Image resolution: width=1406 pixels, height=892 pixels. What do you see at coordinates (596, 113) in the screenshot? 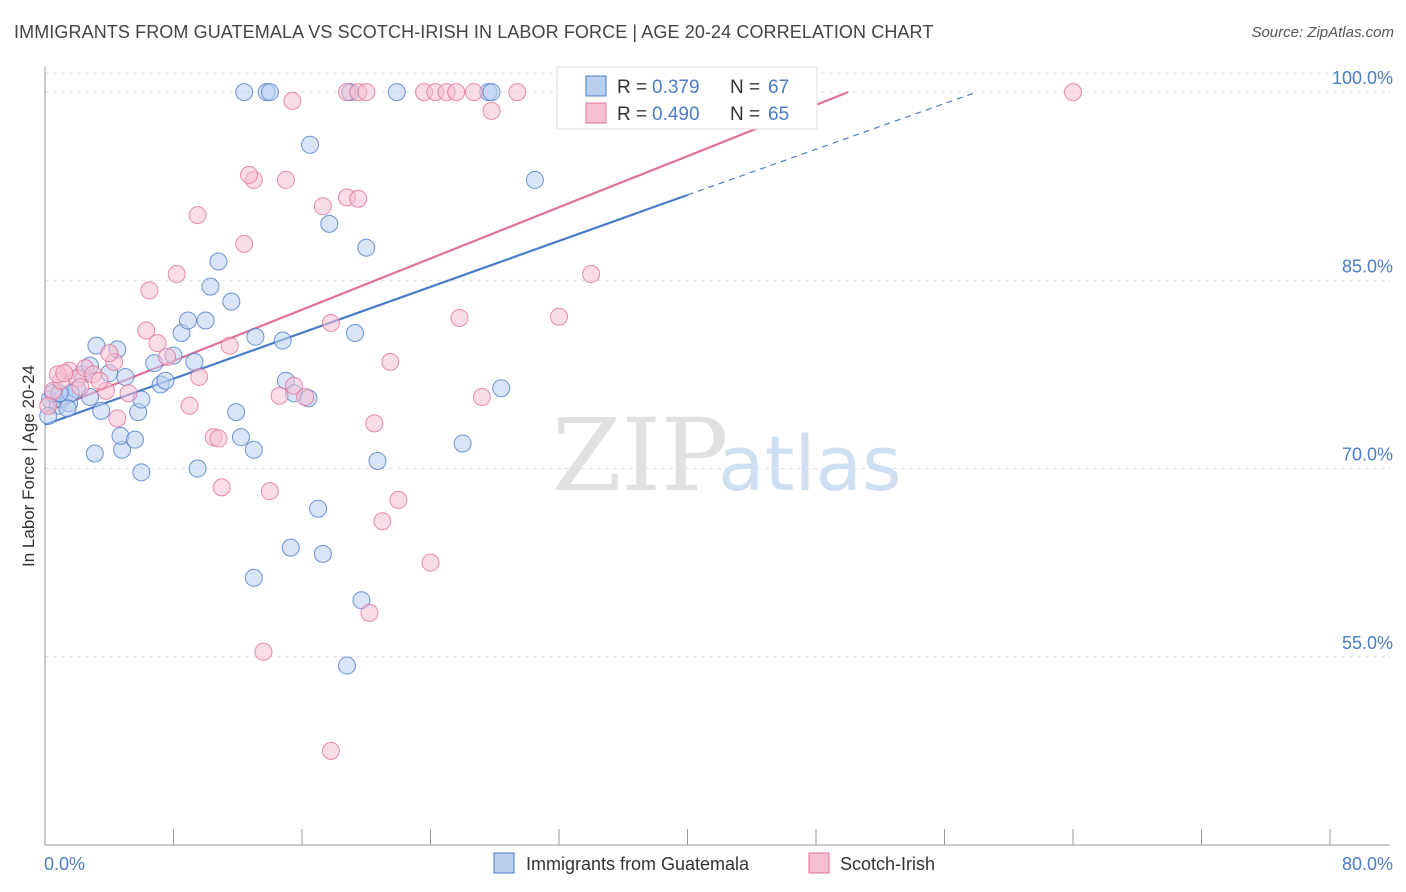
I see `legend-swatch-pink` at bounding box center [596, 113].